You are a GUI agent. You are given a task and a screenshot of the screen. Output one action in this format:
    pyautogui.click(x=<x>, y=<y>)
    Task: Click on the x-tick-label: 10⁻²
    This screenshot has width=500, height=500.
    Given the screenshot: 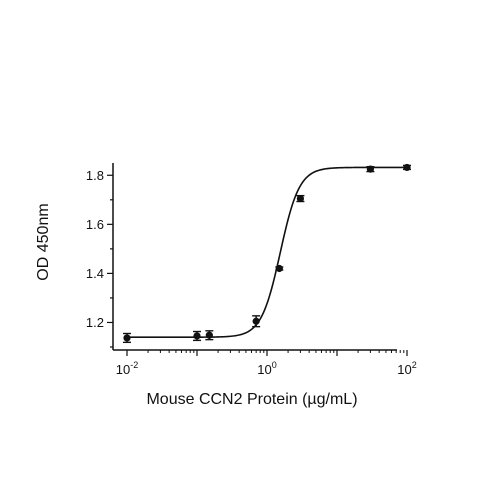 What is the action you would take?
    pyautogui.click(x=127, y=368)
    